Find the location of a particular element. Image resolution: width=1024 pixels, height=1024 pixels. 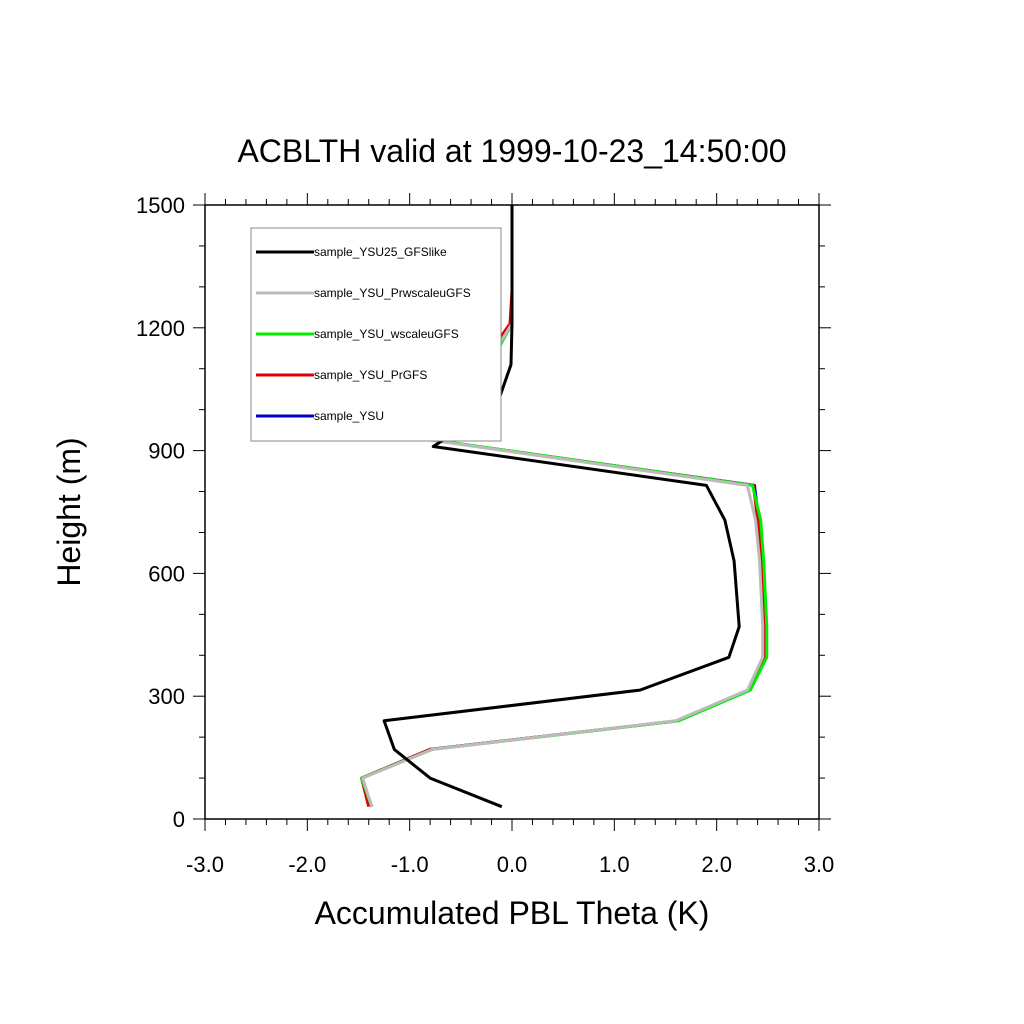

legend-label: sample_YSU_wscaleuGFS is located at coordinates (386, 334).